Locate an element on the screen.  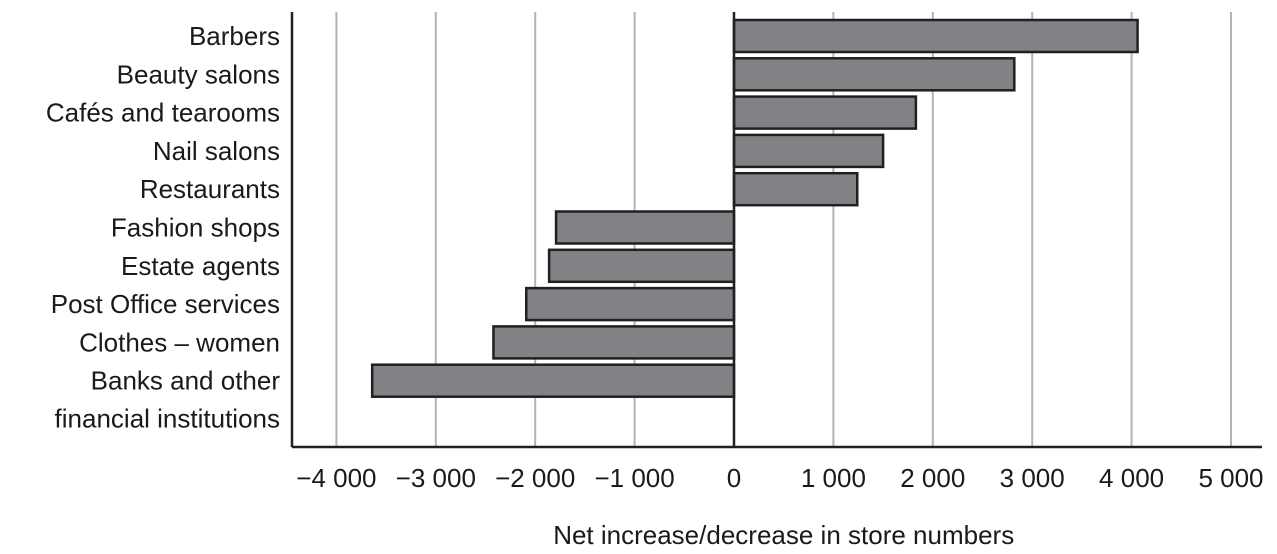
x-tick-label: 2 000 is located at coordinates (932, 478).